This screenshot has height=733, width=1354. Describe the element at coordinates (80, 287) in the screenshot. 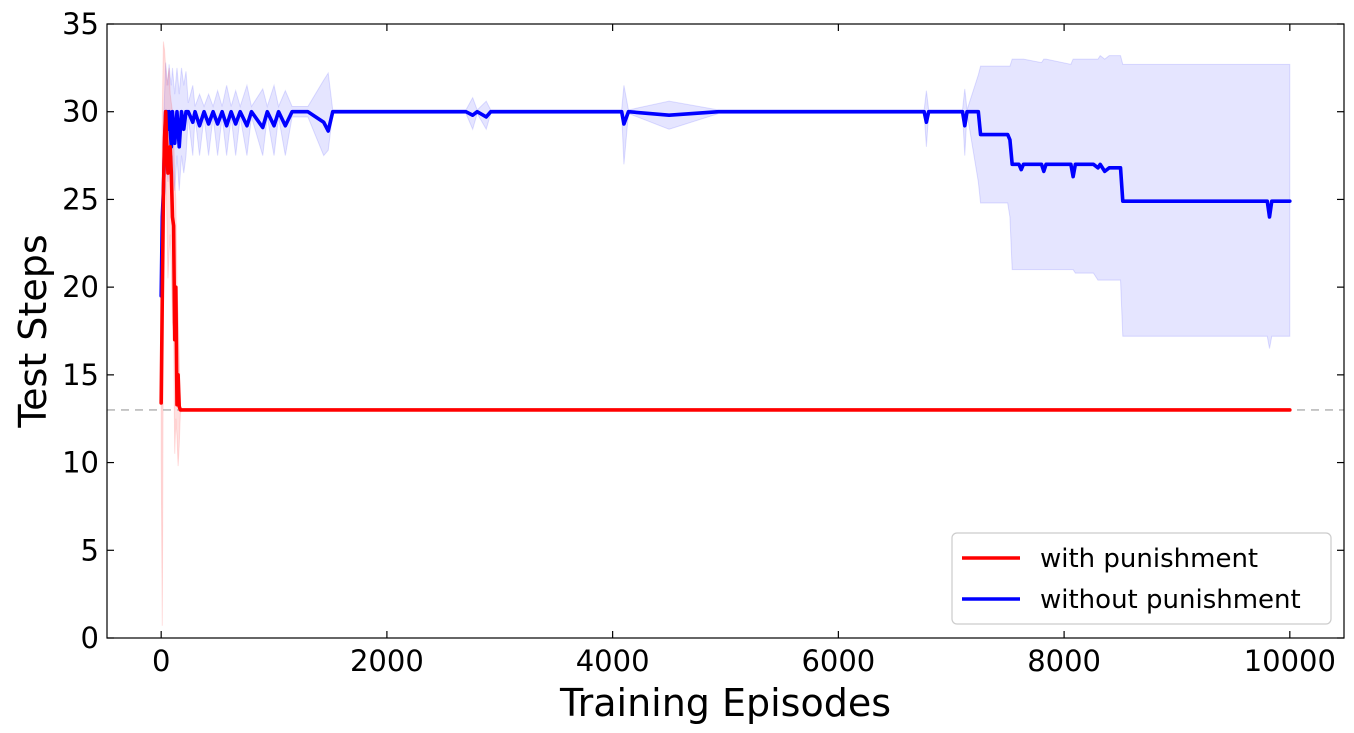

I see `y-tick-label: 20` at that location.